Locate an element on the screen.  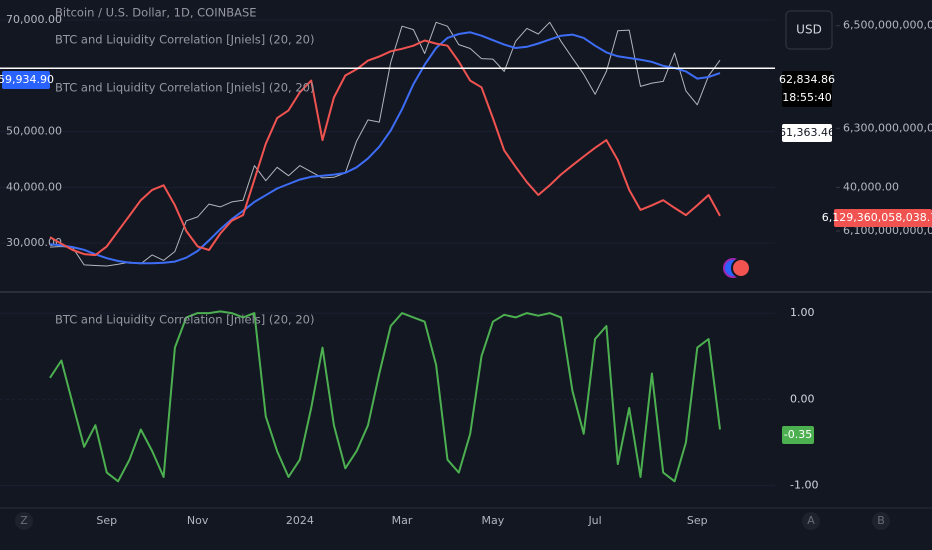
event-icon is located at coordinates (741, 268).